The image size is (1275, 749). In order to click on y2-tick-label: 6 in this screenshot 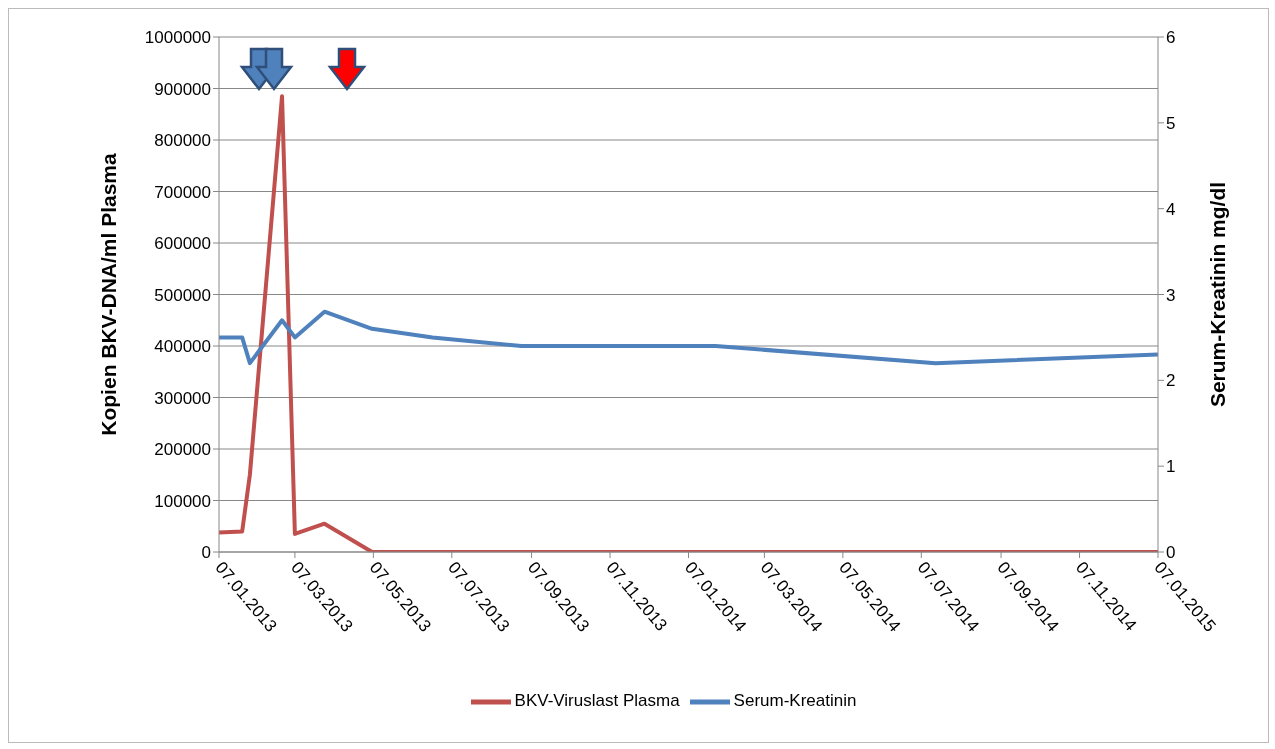, I will do `click(1171, 38)`.